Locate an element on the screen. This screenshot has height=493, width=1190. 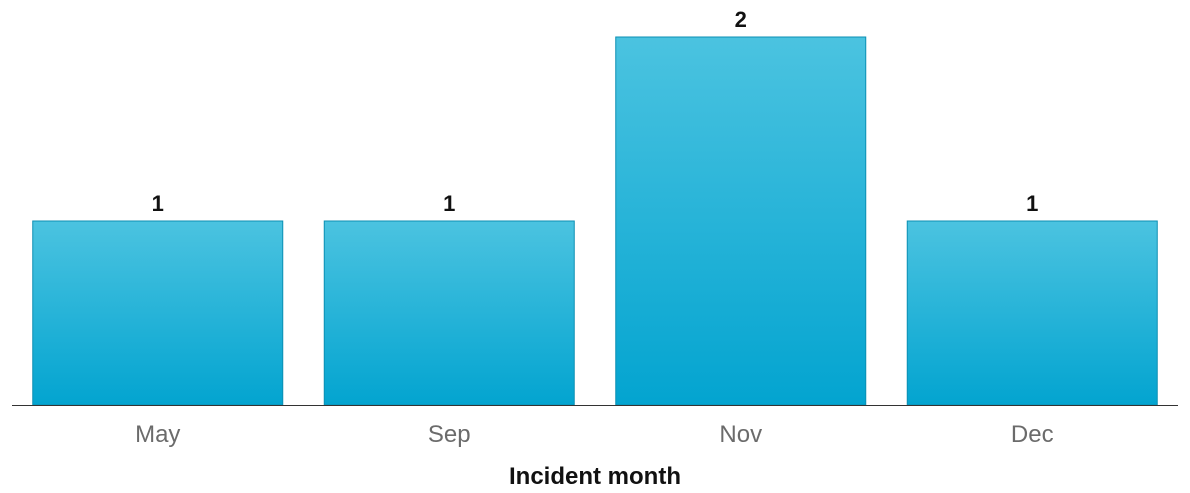
bar-value-label-nov: 2 is located at coordinates (741, 19).